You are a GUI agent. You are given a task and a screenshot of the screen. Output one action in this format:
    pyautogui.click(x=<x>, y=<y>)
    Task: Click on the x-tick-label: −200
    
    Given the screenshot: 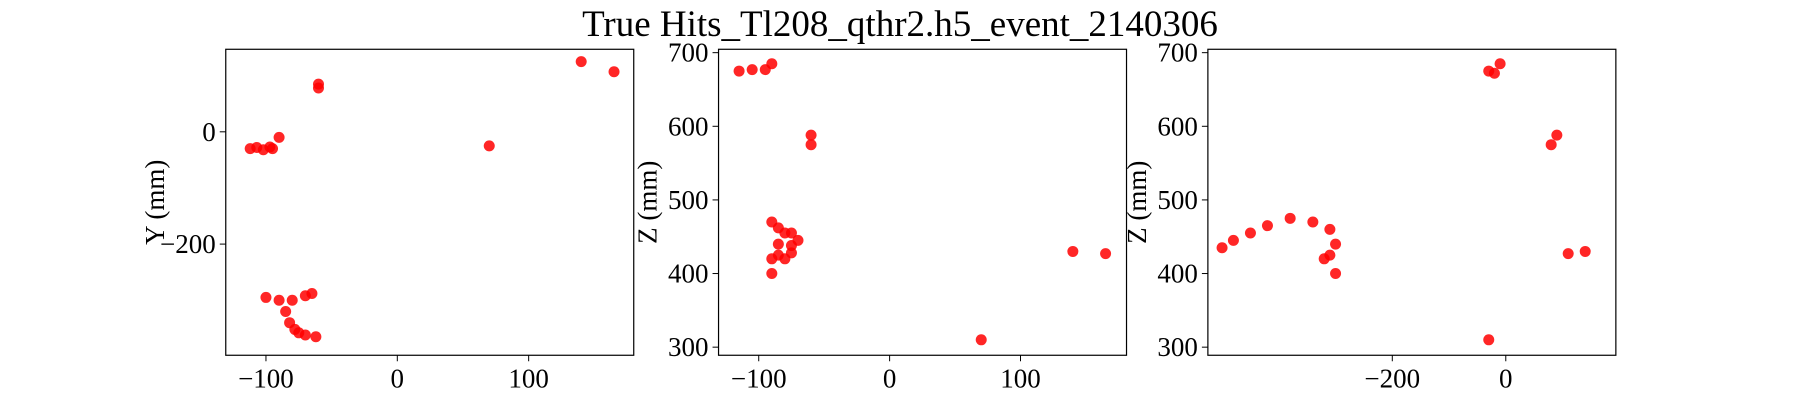 What is the action you would take?
    pyautogui.click(x=1392, y=378)
    